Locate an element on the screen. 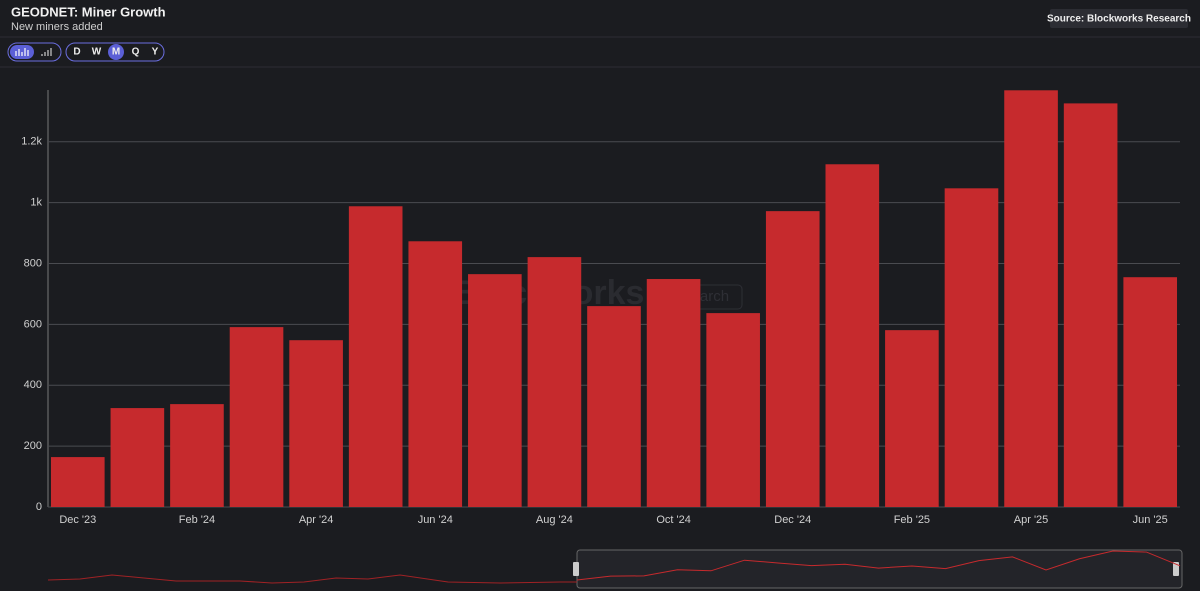 This screenshot has height=591, width=1200. source-text: Source: Blockworks Research is located at coordinates (1119, 19).